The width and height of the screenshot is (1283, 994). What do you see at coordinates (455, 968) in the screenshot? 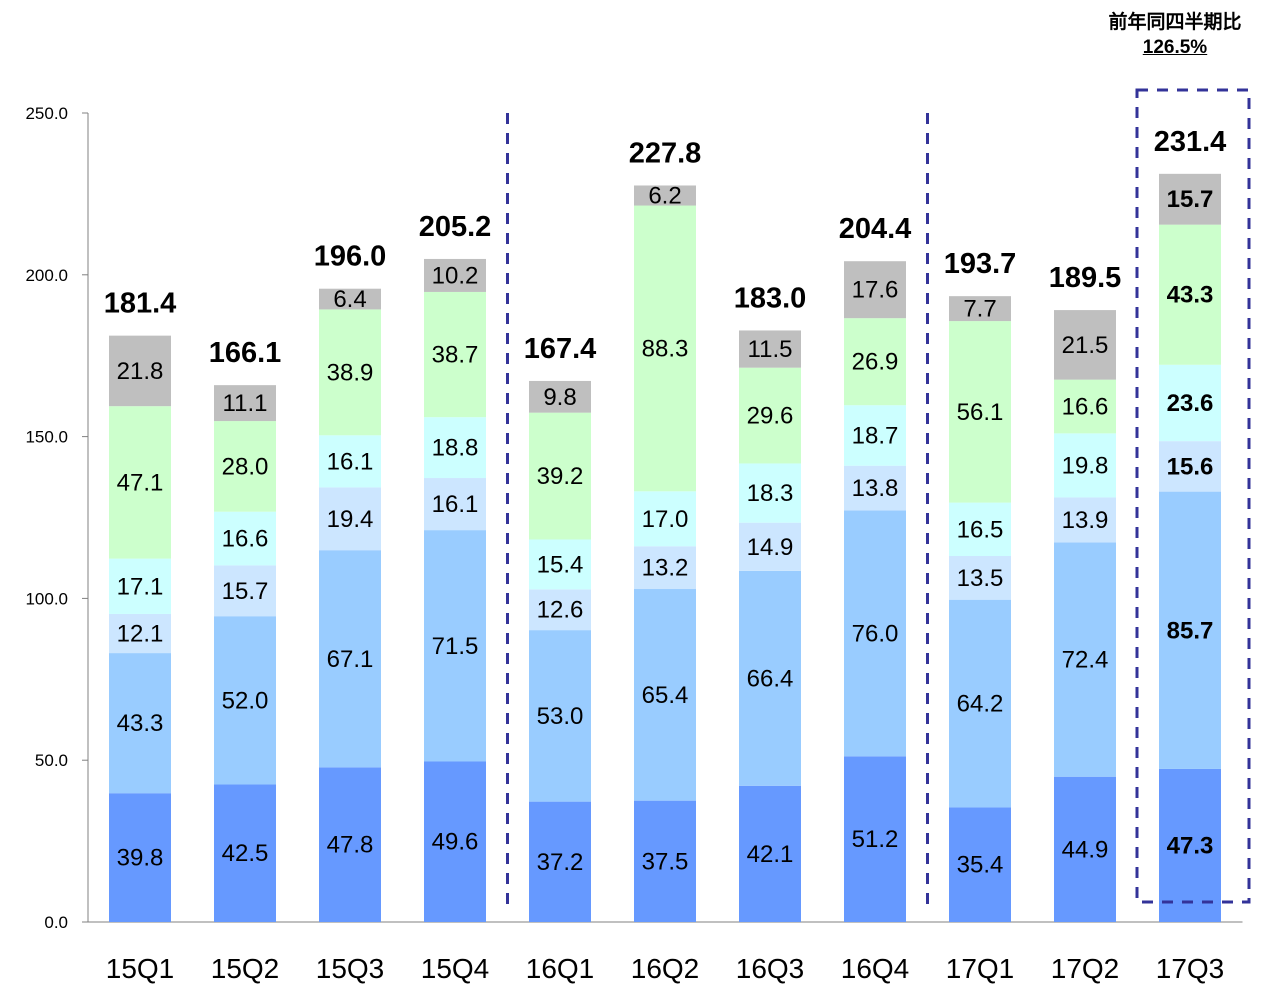
I see `x-tick-label: 15Q4` at bounding box center [455, 968].